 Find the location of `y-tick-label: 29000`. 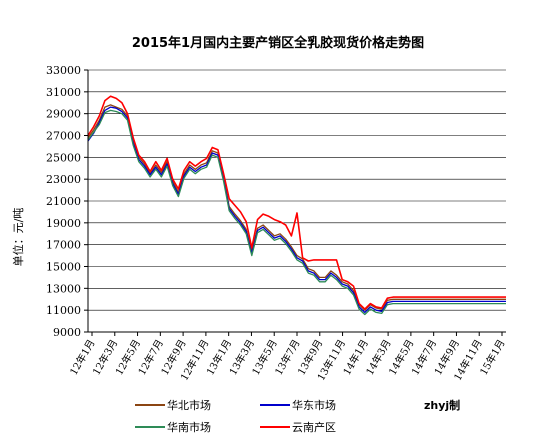

y-tick-label: 29000 is located at coordinates (63, 114).